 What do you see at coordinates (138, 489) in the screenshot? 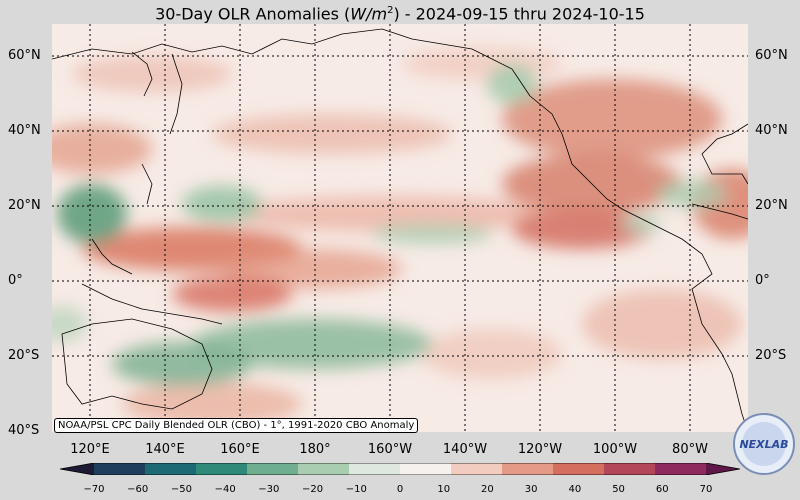
I see `colorbar-tick-label: −60` at bounding box center [138, 489].